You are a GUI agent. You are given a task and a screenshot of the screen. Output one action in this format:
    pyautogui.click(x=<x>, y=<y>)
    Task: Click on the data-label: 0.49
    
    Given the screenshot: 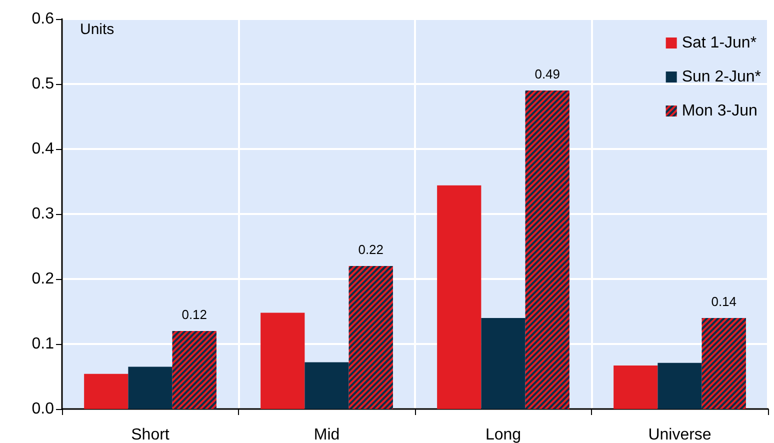 What is the action you would take?
    pyautogui.click(x=547, y=74)
    